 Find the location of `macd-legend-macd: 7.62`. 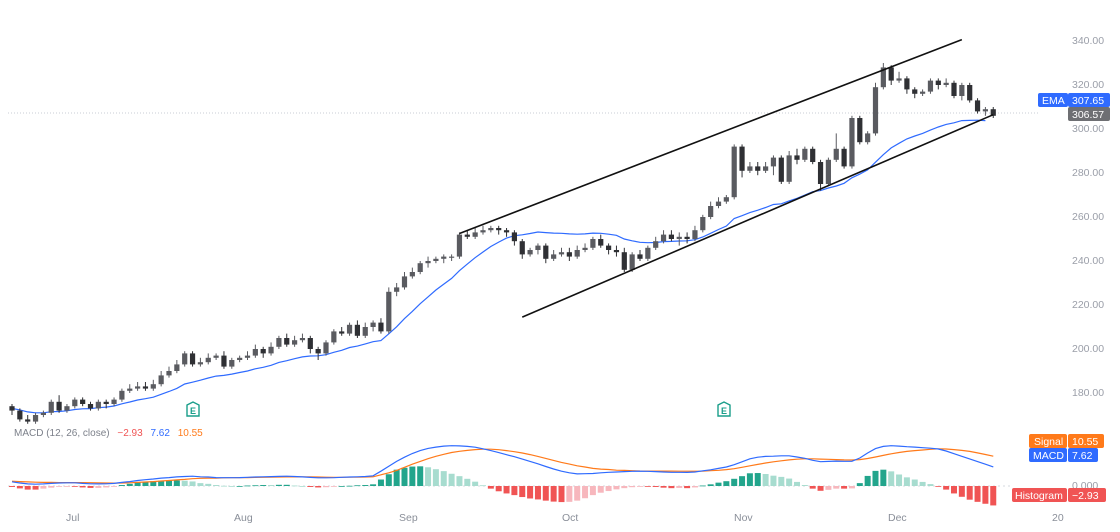

macd-legend-macd: 7.62 is located at coordinates (160, 433).